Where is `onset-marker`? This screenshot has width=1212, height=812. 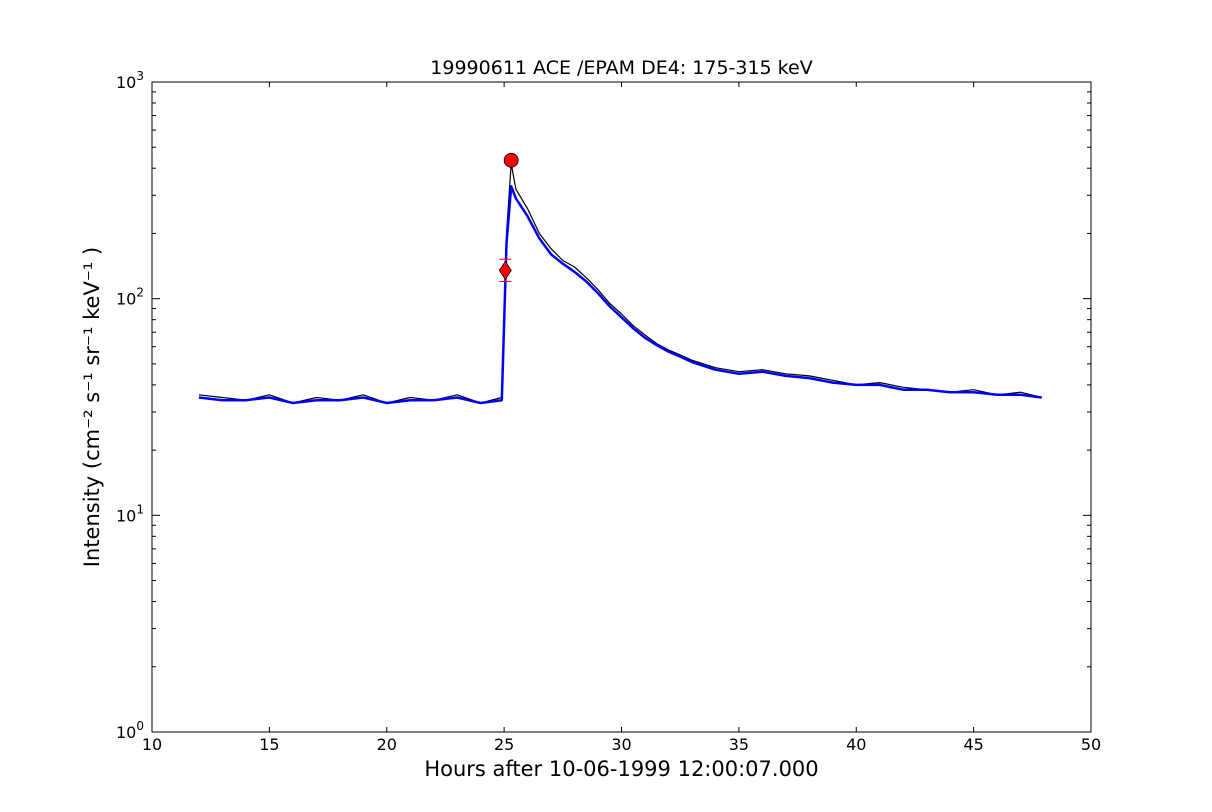
onset-marker is located at coordinates (505, 270).